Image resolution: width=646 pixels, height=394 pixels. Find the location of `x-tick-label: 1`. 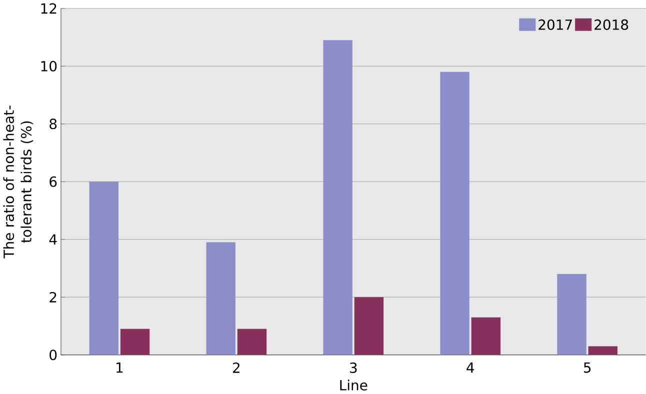

x-tick-label: 1 is located at coordinates (119, 367).